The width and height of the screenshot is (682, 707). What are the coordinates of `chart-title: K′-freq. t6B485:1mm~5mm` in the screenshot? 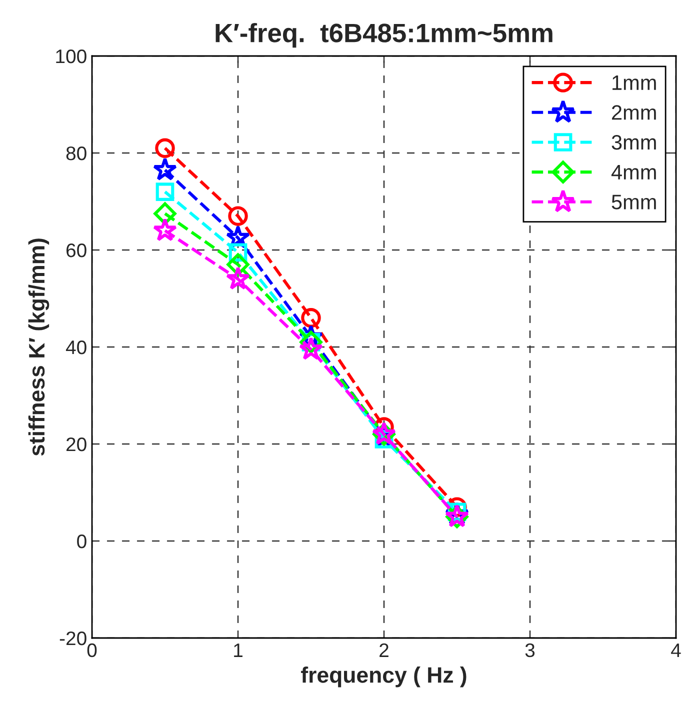 It's located at (384, 35).